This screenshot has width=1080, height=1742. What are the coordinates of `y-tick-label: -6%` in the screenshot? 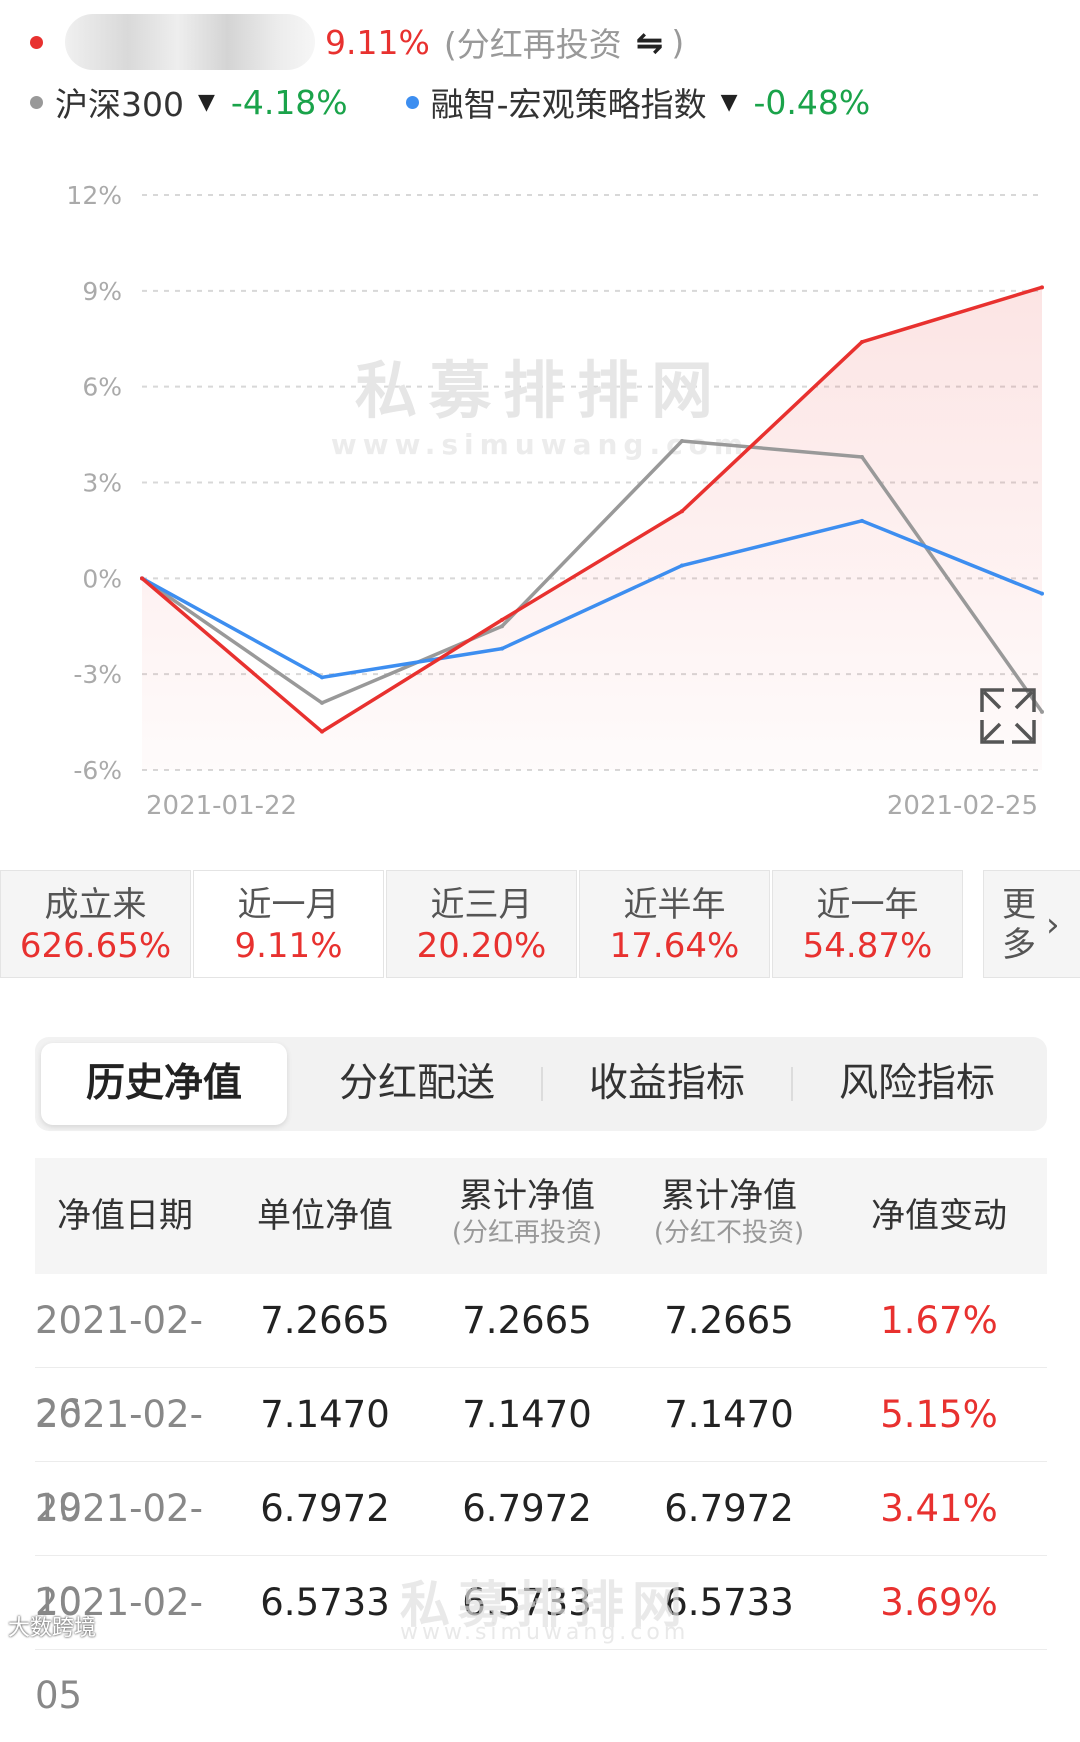 It's located at (97, 770).